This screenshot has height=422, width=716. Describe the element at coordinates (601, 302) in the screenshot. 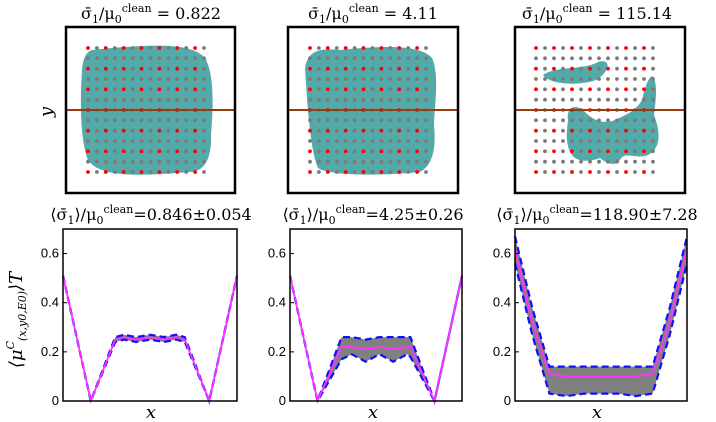

I see `series-upper-line` at that location.